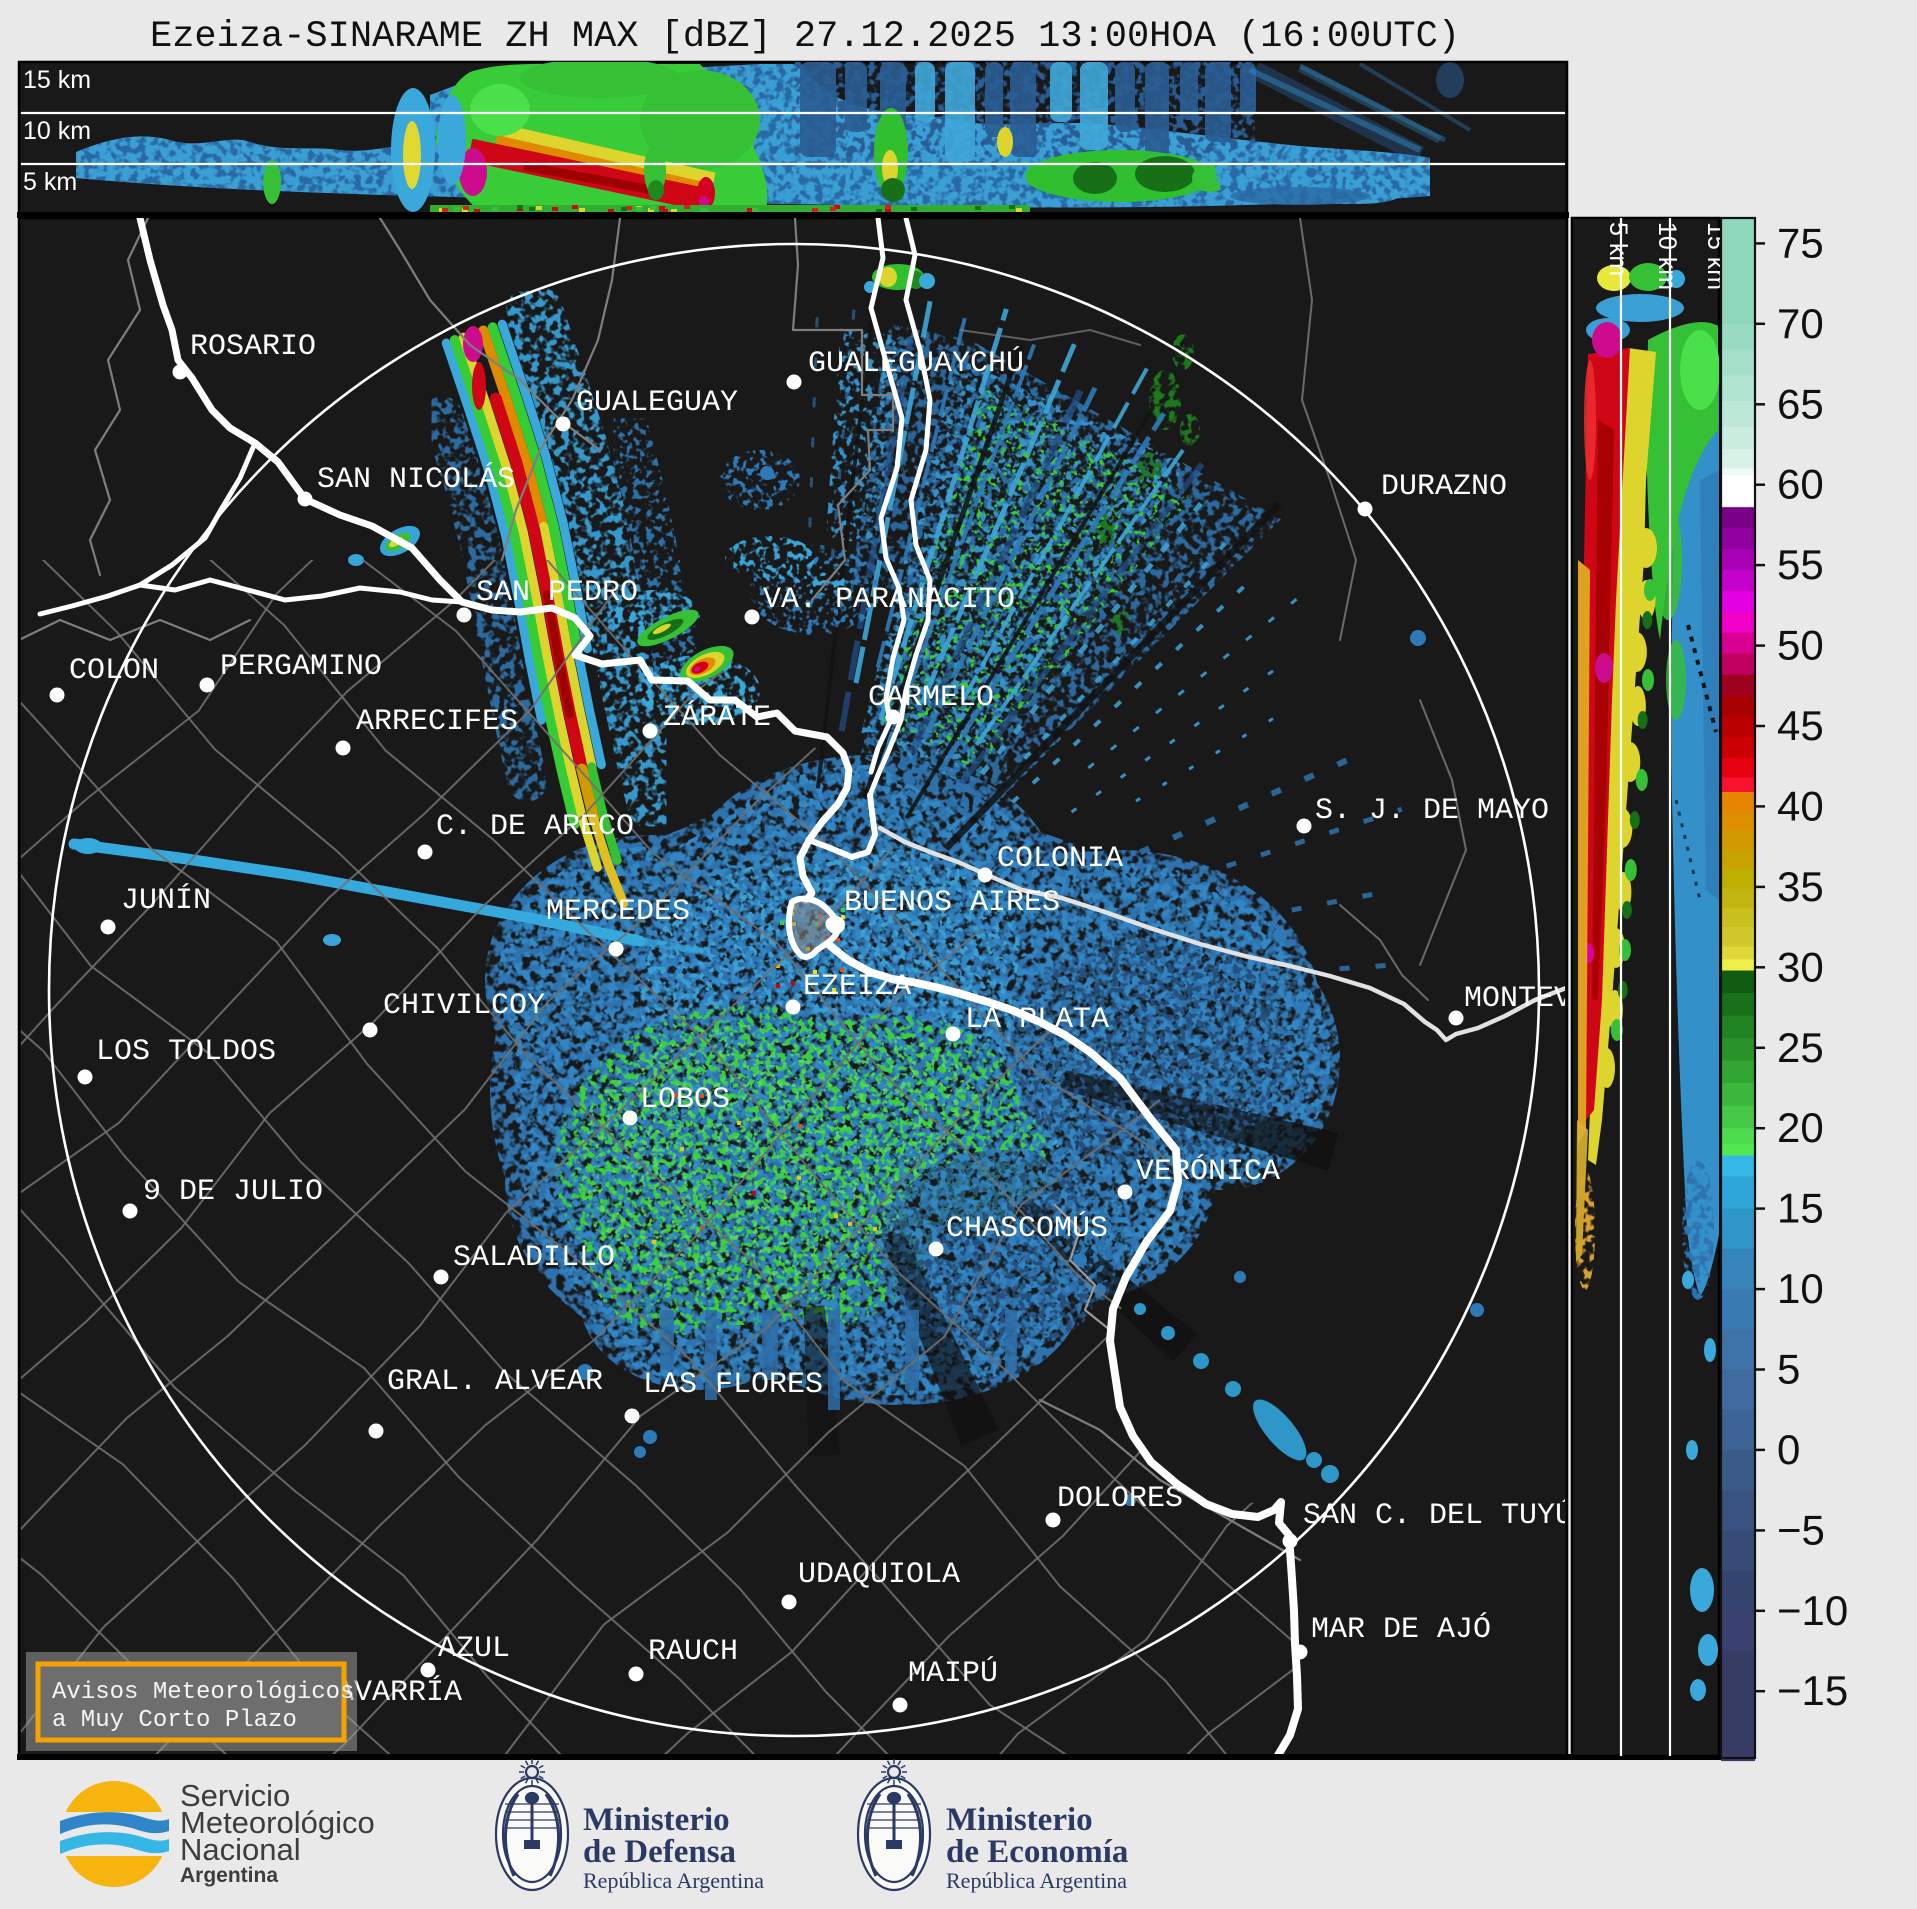 Image resolution: width=1917 pixels, height=1909 pixels. What do you see at coordinates (301, 667) in the screenshot?
I see `svg-text: PERGAMINO` at bounding box center [301, 667].